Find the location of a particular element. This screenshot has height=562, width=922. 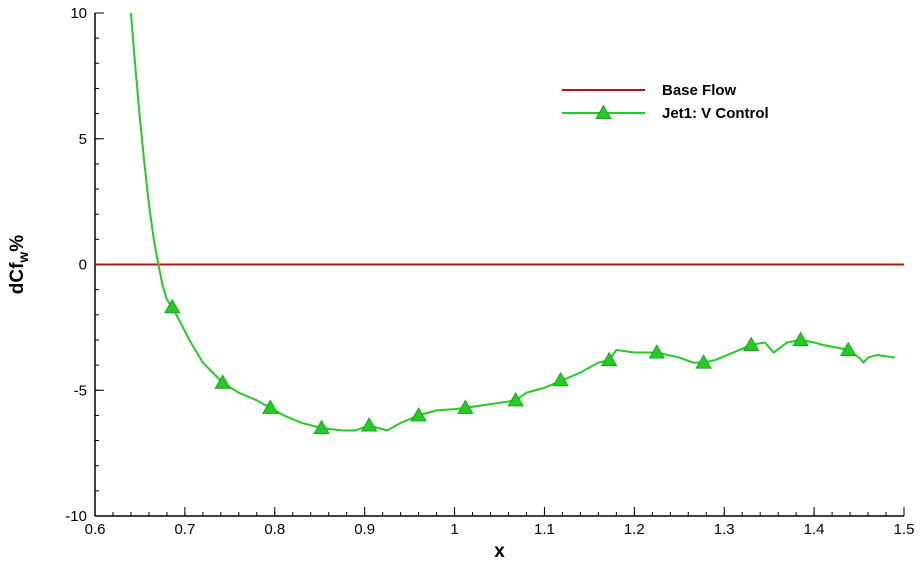

y-tick-label: 5 is located at coordinates (83, 139).